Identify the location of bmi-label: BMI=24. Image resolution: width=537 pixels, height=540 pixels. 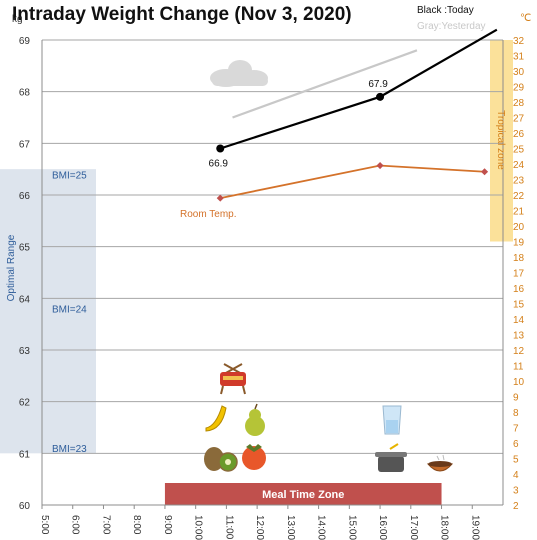
(69, 310).